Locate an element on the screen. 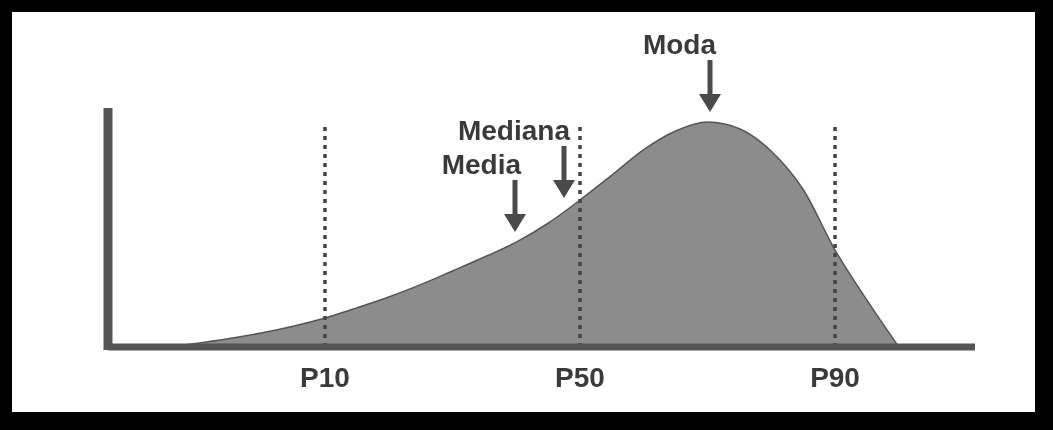 This screenshot has height=430, width=1053. x-tick-label: P50 is located at coordinates (580, 377).